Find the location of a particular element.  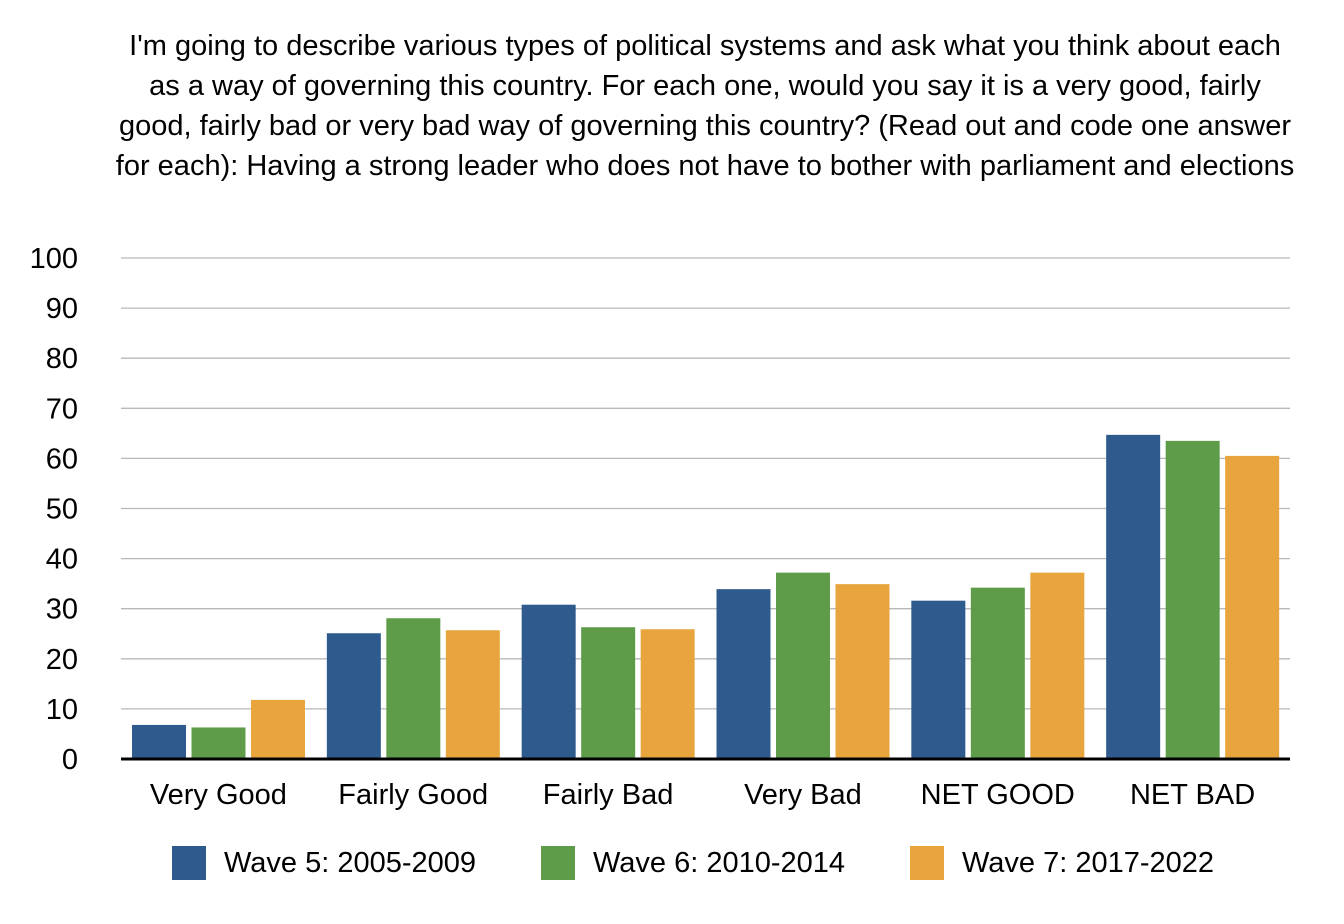

y-tick-label: 40 is located at coordinates (62, 560).